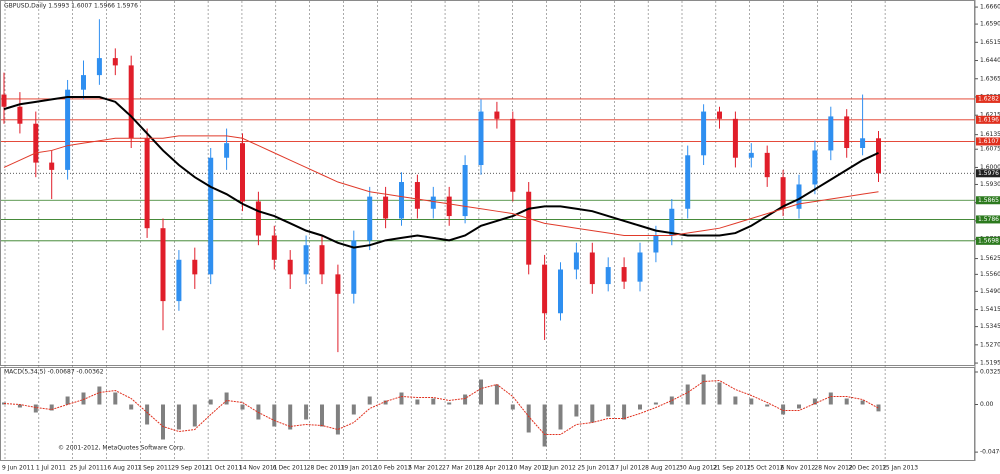 This screenshot has width=1000, height=474. Describe the element at coordinates (326, 468) in the screenshot. I see `x-tick-label: 28 Dec 2011` at that location.